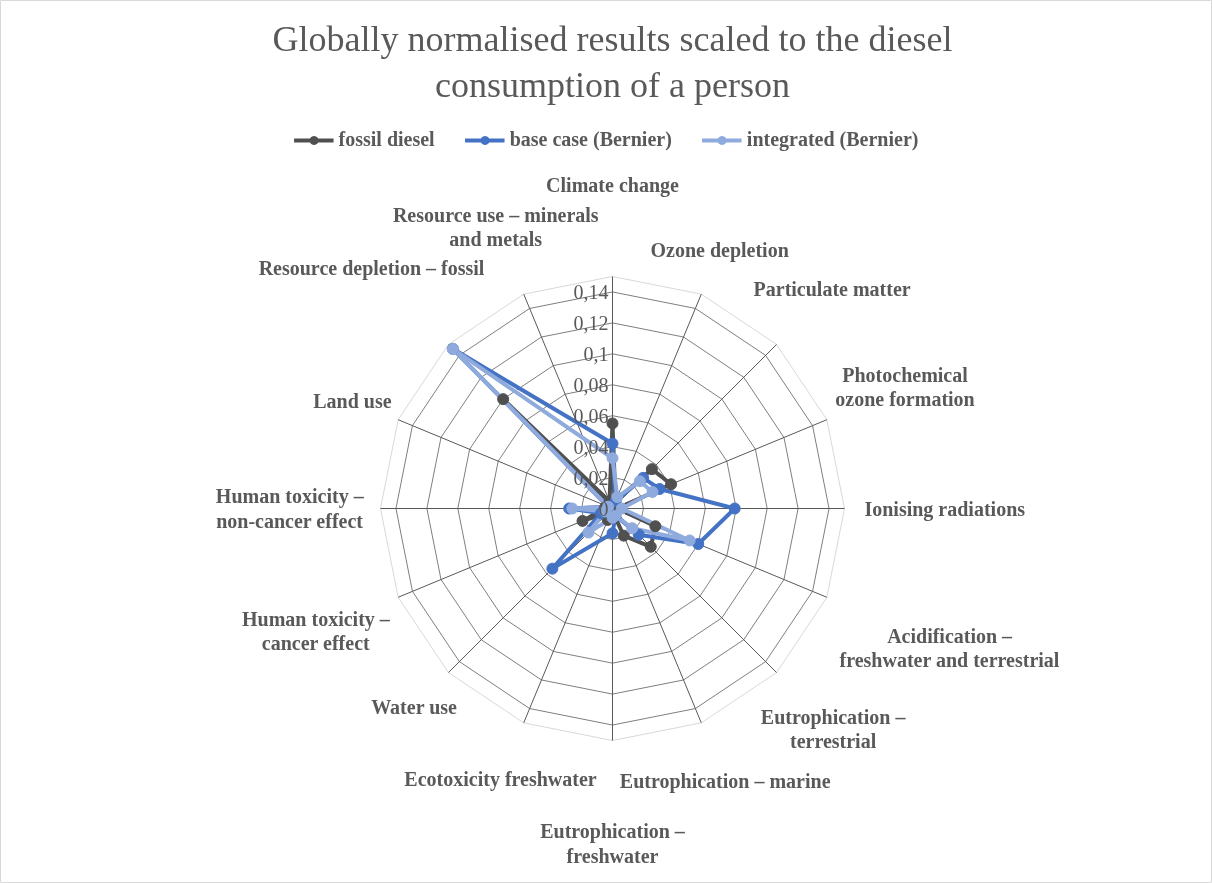  Describe the element at coordinates (495, 226) in the screenshot. I see `spoke-label: Resource use – minerals and metals` at that location.